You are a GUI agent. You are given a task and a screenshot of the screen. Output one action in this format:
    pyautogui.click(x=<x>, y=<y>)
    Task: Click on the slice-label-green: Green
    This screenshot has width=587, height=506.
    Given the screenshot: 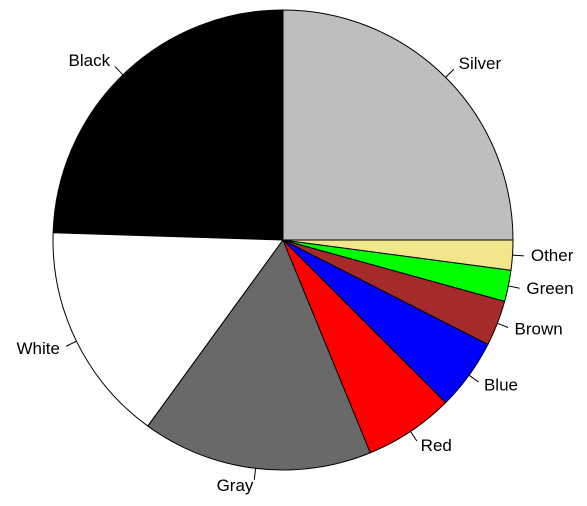 What is the action you would take?
    pyautogui.click(x=549, y=288)
    